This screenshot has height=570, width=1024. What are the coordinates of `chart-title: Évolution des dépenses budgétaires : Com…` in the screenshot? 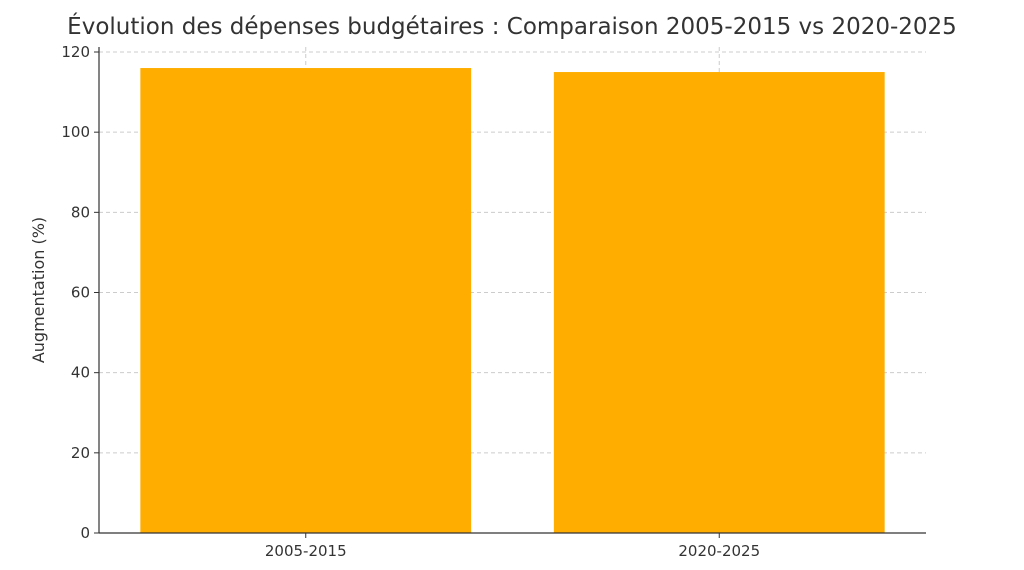 It's located at (512, 26).